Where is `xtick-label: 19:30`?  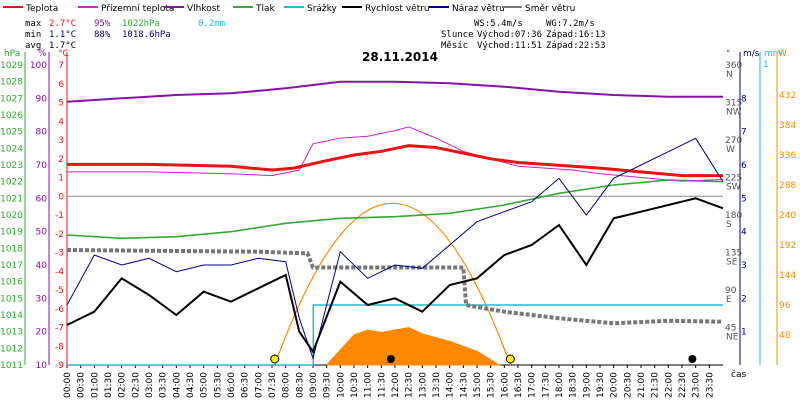 xtick-label: 19:30 is located at coordinates (601, 385).